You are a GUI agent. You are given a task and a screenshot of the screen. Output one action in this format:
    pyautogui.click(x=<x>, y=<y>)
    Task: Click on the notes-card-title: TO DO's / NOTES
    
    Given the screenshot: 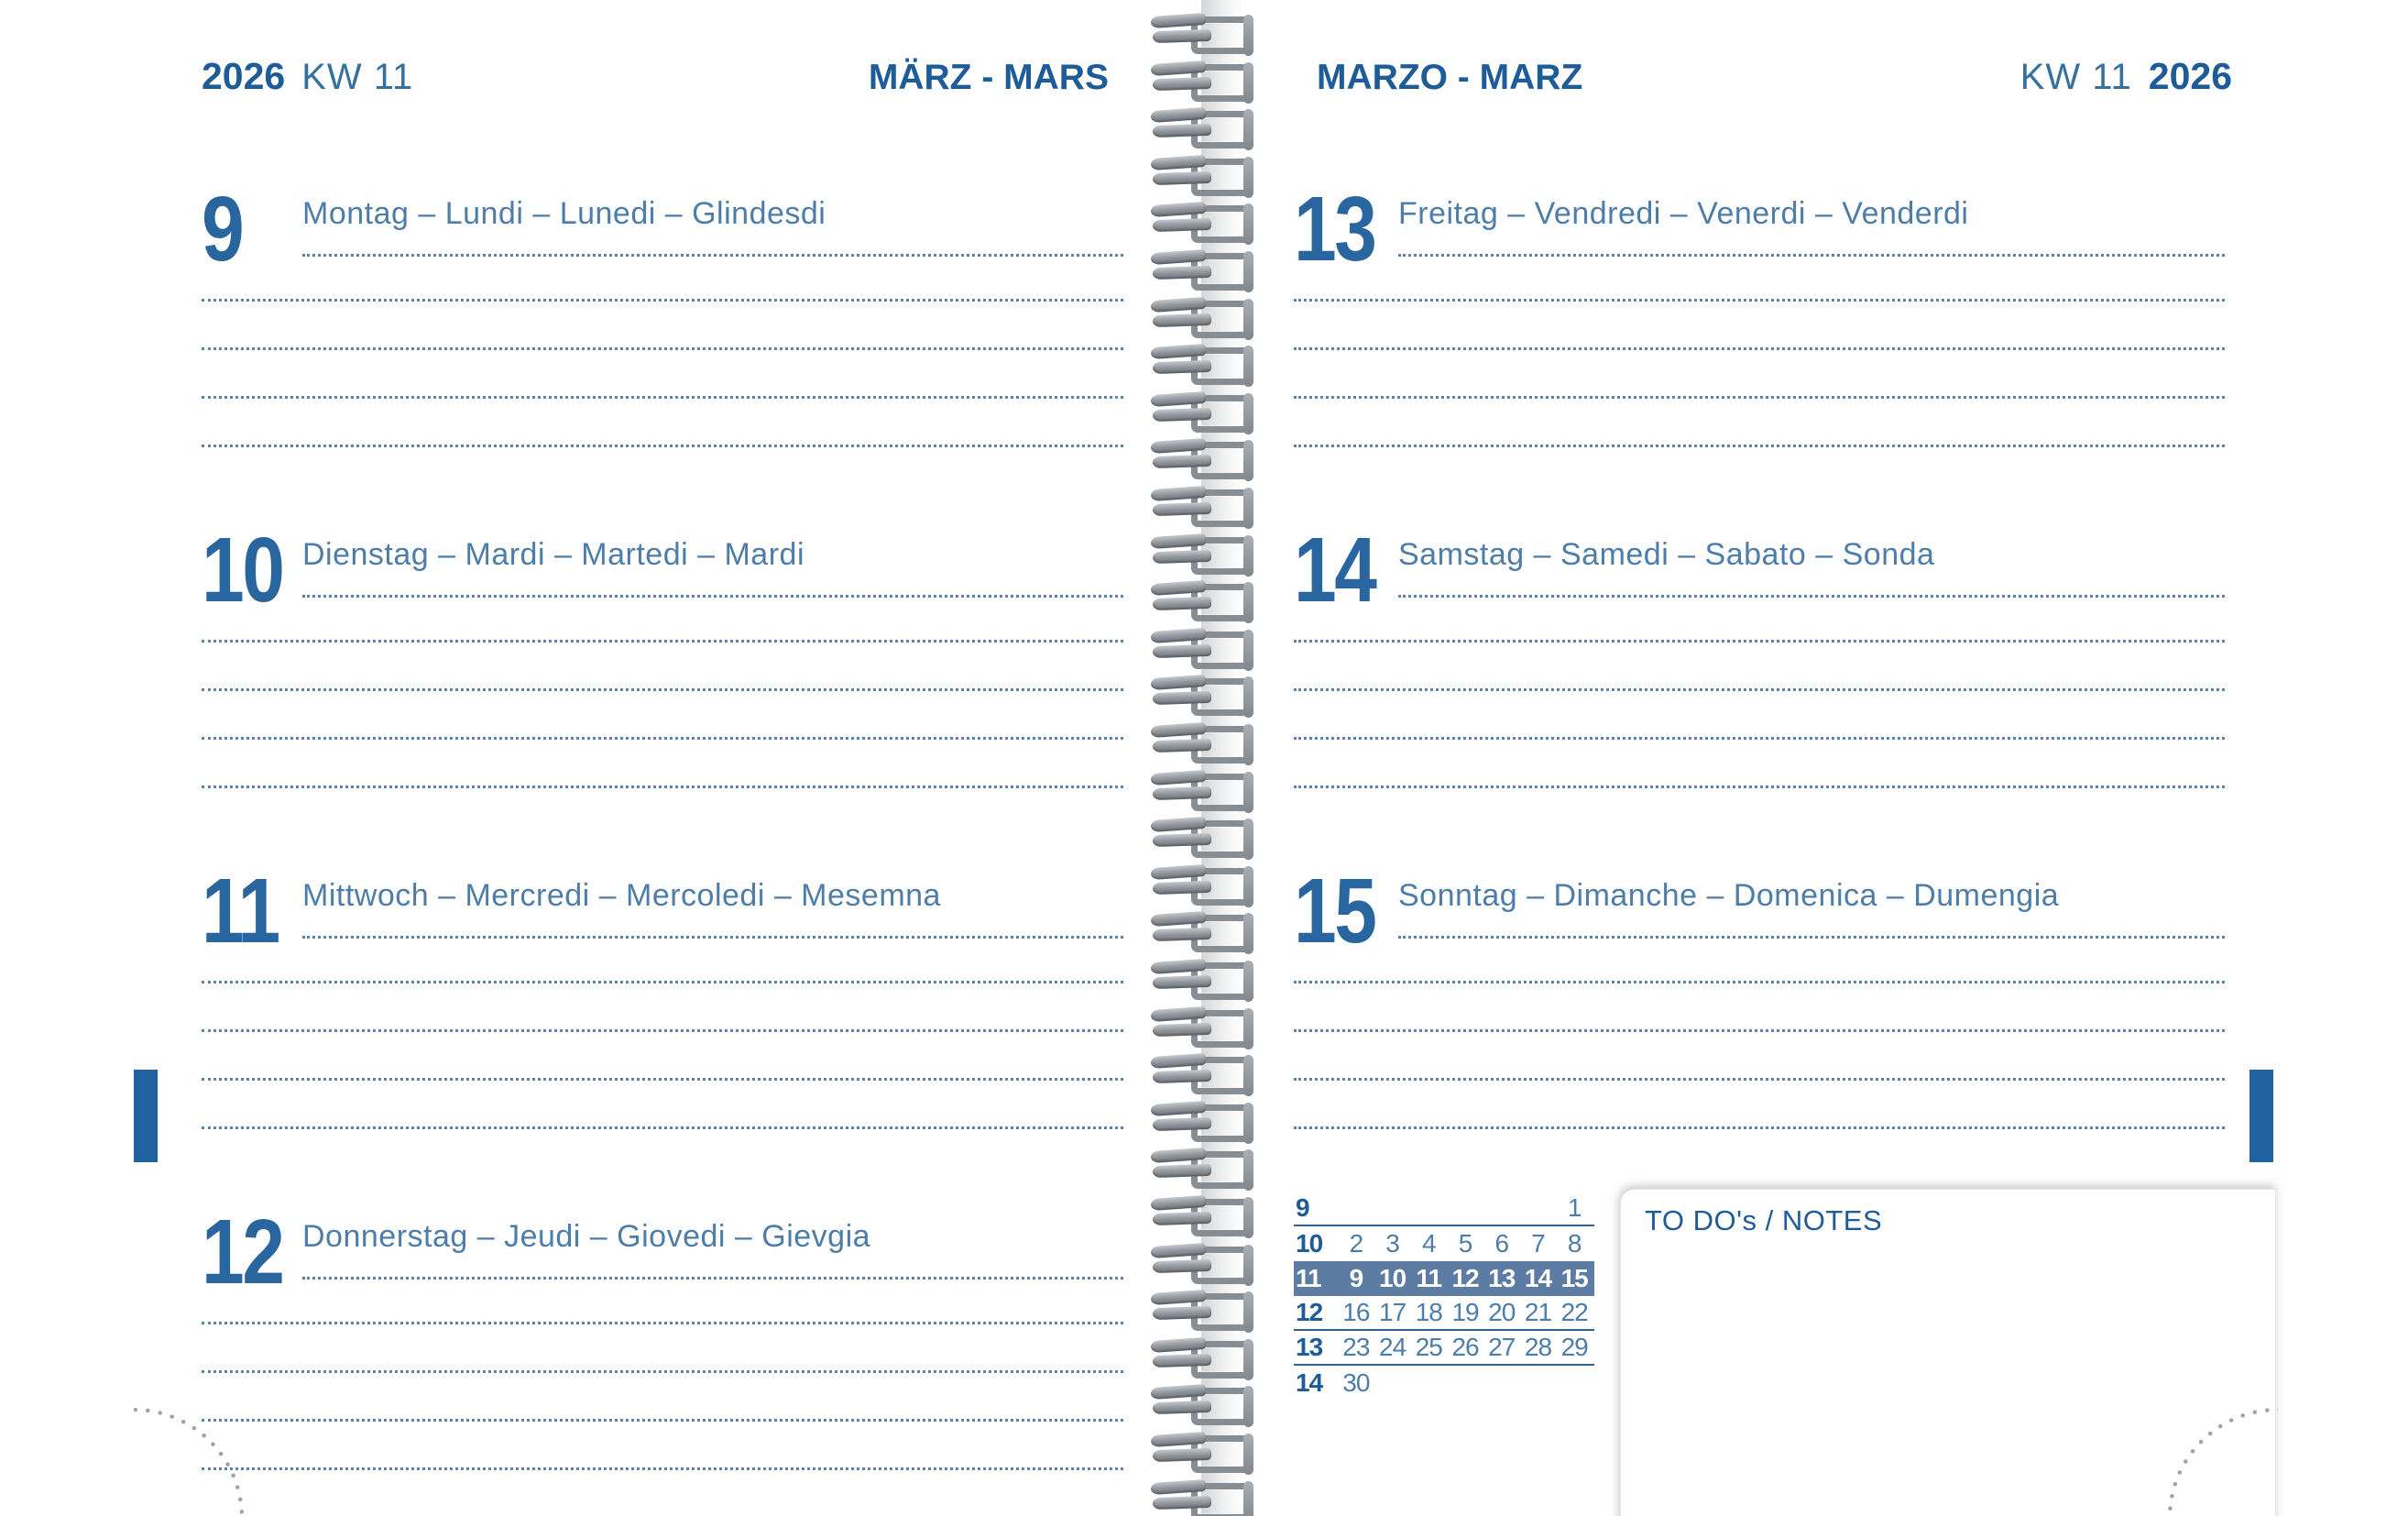 What is the action you would take?
    pyautogui.click(x=1764, y=1220)
    